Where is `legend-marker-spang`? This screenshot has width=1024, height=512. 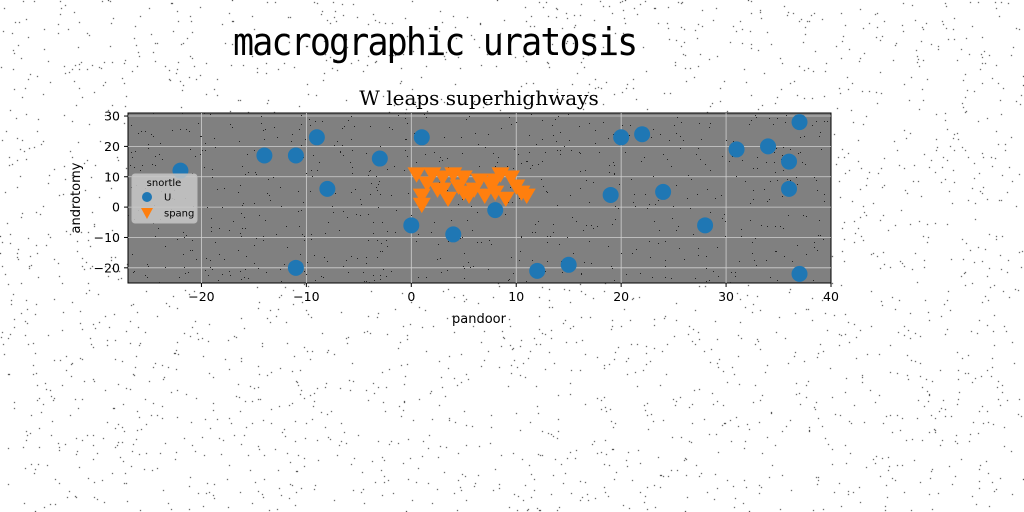
legend-marker-spang is located at coordinates (147, 213).